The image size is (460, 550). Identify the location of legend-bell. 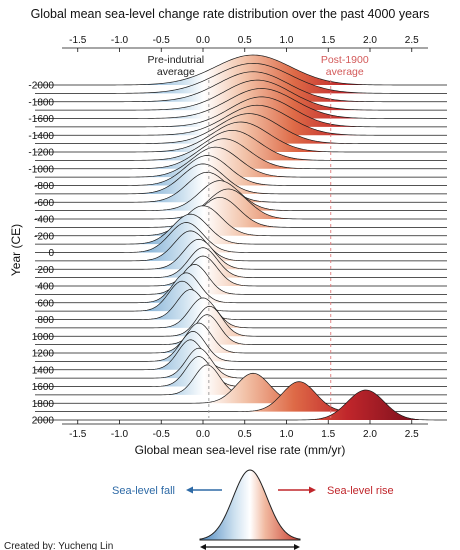
(250, 505).